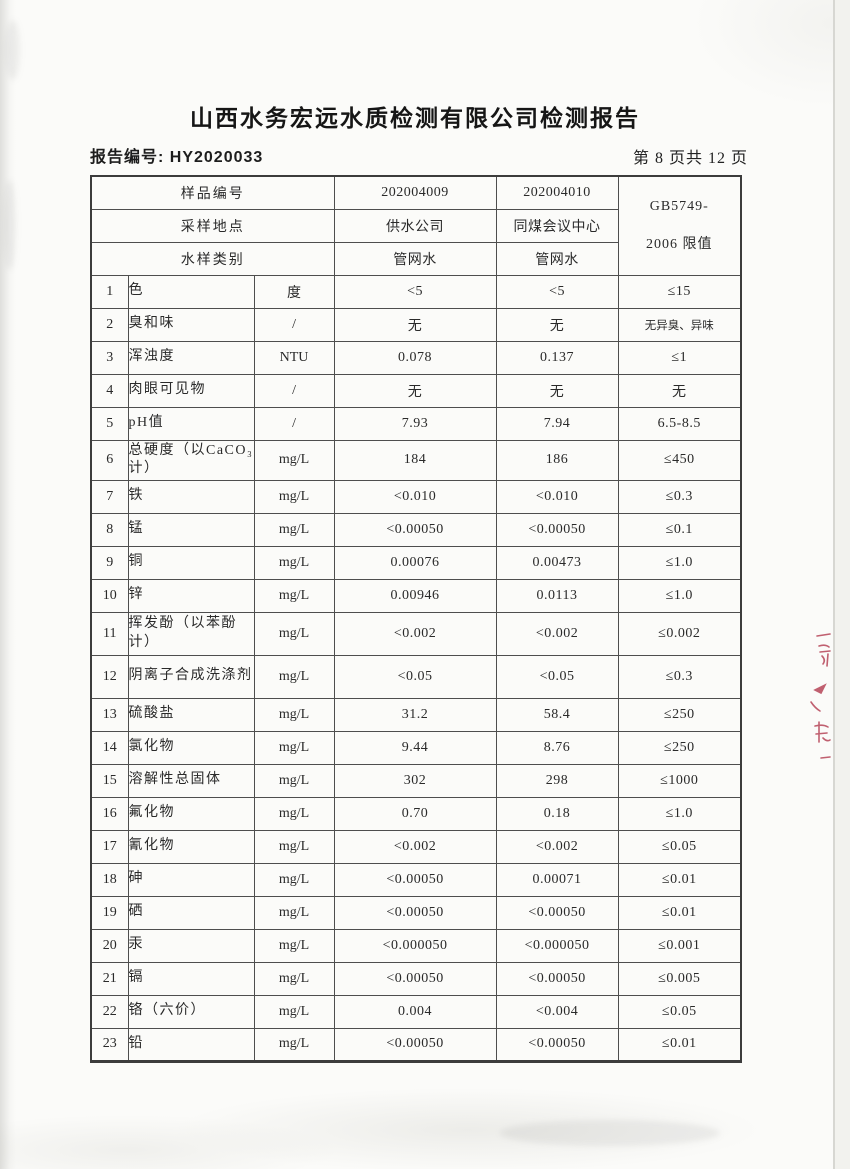 The width and height of the screenshot is (850, 1169). What do you see at coordinates (191, 390) in the screenshot?
I see `param-name-cell: 肉眼可见物` at bounding box center [191, 390].